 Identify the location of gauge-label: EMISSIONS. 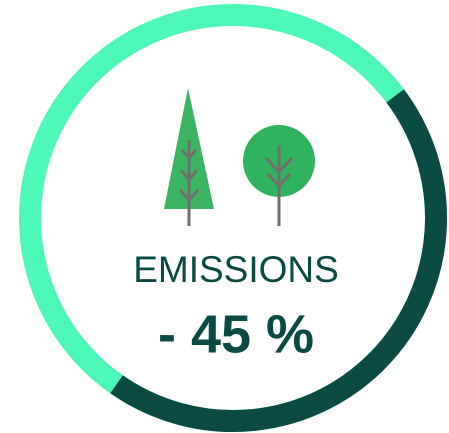
(236, 269).